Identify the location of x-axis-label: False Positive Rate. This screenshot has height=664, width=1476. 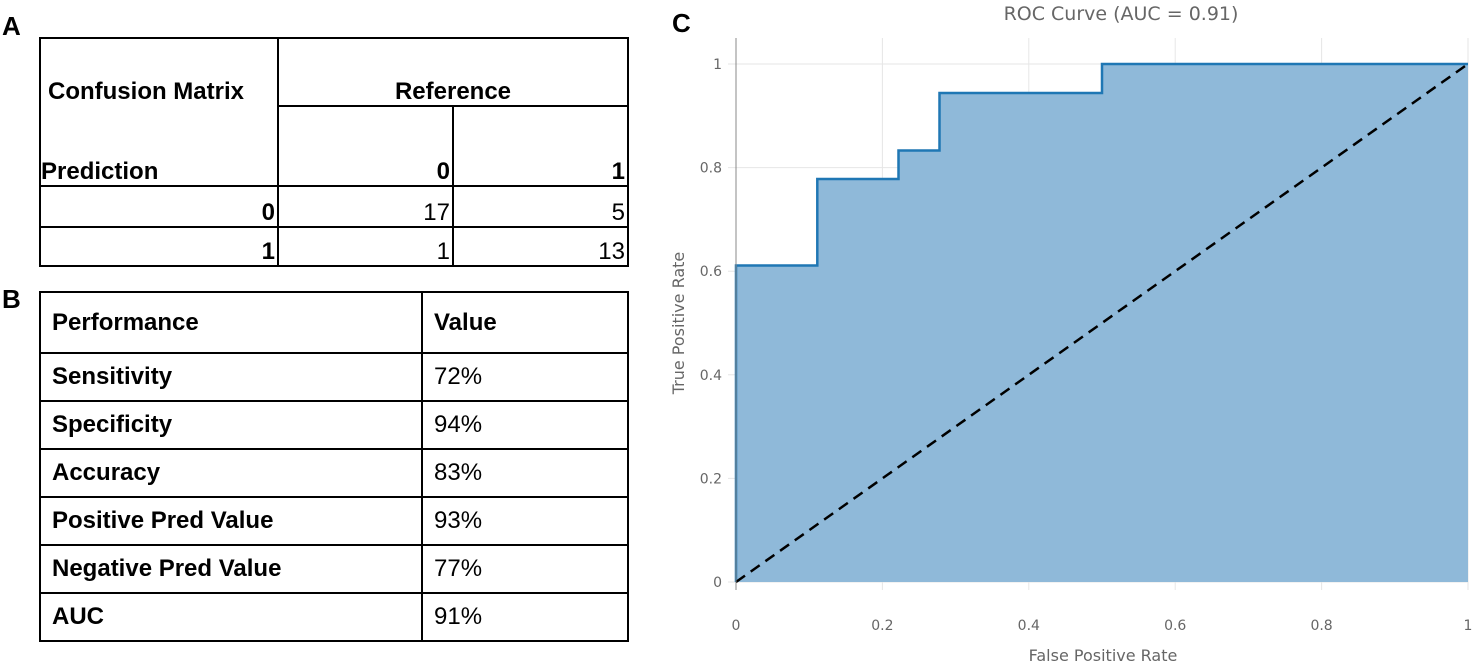
(1103, 655).